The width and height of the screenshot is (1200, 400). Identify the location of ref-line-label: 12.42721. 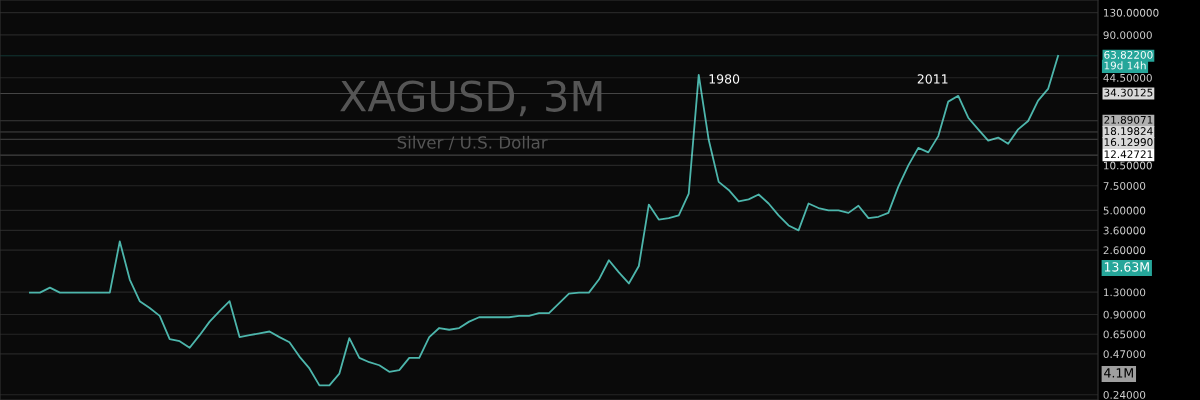
(1128, 154).